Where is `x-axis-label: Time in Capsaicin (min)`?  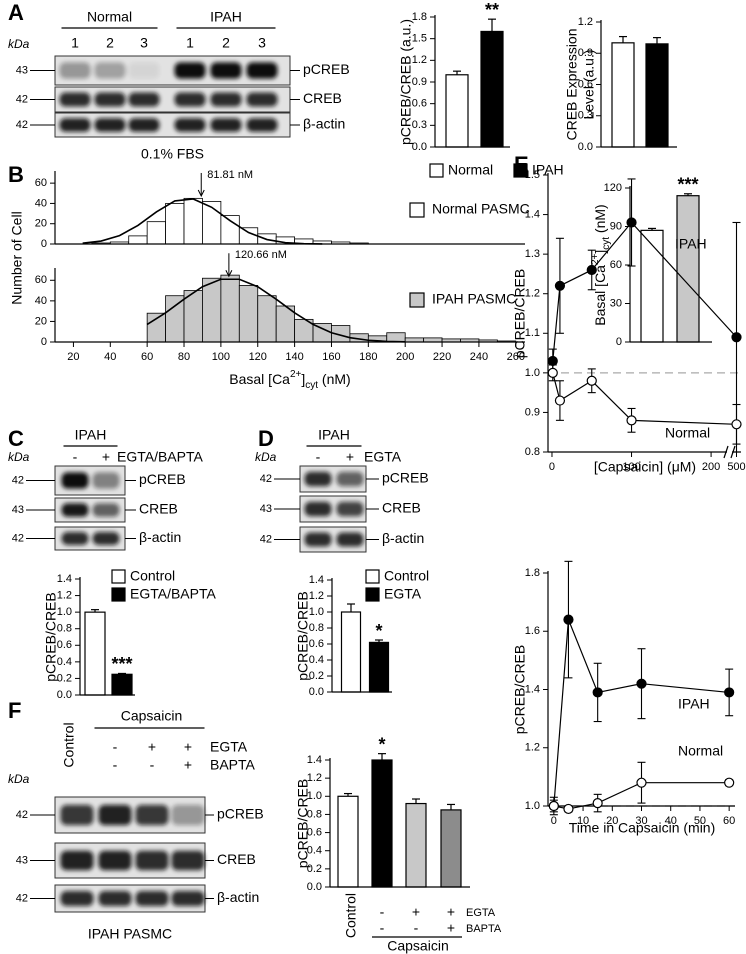 x-axis-label: Time in Capsaicin (min) is located at coordinates (642, 828).